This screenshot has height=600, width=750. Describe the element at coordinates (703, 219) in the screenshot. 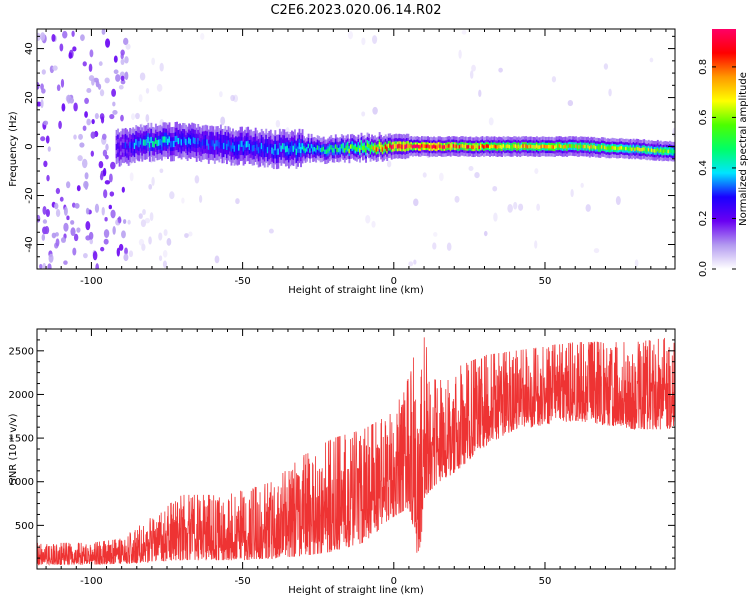

I see `colorbar-tick-label: 0.2` at that location.